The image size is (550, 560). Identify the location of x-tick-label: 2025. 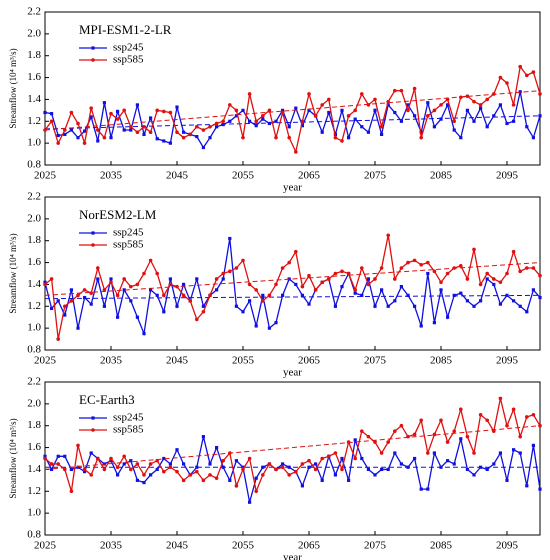
(45, 546).